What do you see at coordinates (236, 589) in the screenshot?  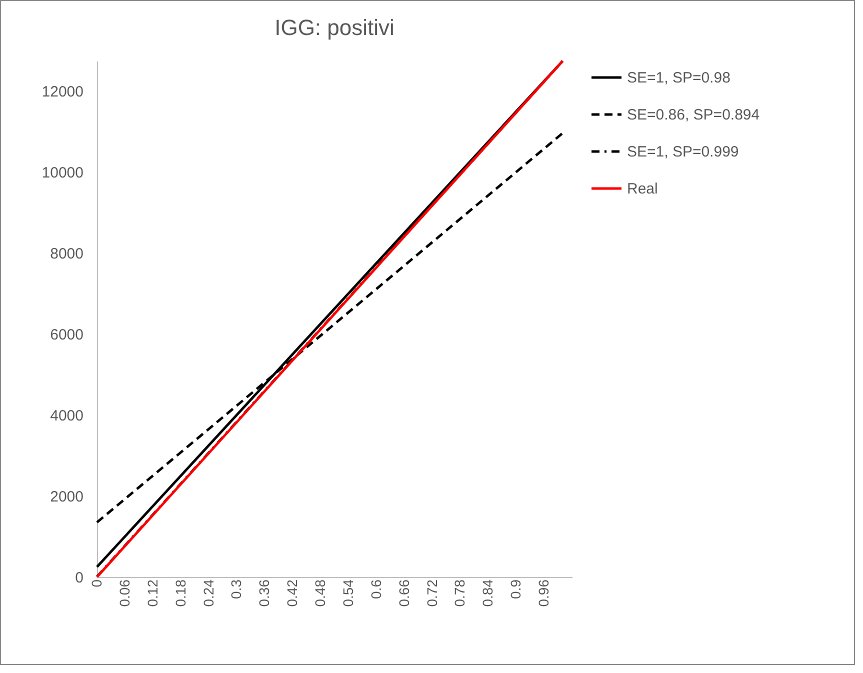 I see `x-tick-label: 0.3` at bounding box center [236, 589].